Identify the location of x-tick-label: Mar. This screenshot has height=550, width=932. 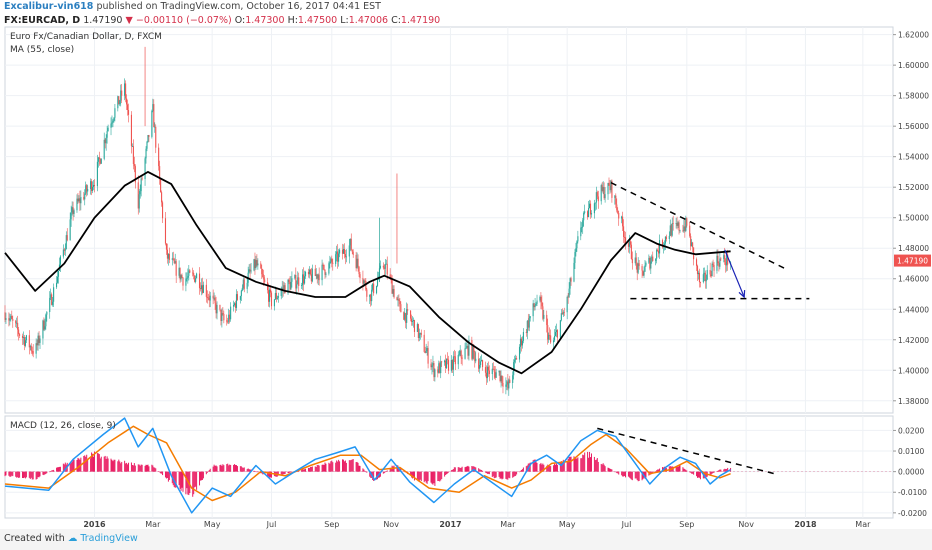
(153, 524).